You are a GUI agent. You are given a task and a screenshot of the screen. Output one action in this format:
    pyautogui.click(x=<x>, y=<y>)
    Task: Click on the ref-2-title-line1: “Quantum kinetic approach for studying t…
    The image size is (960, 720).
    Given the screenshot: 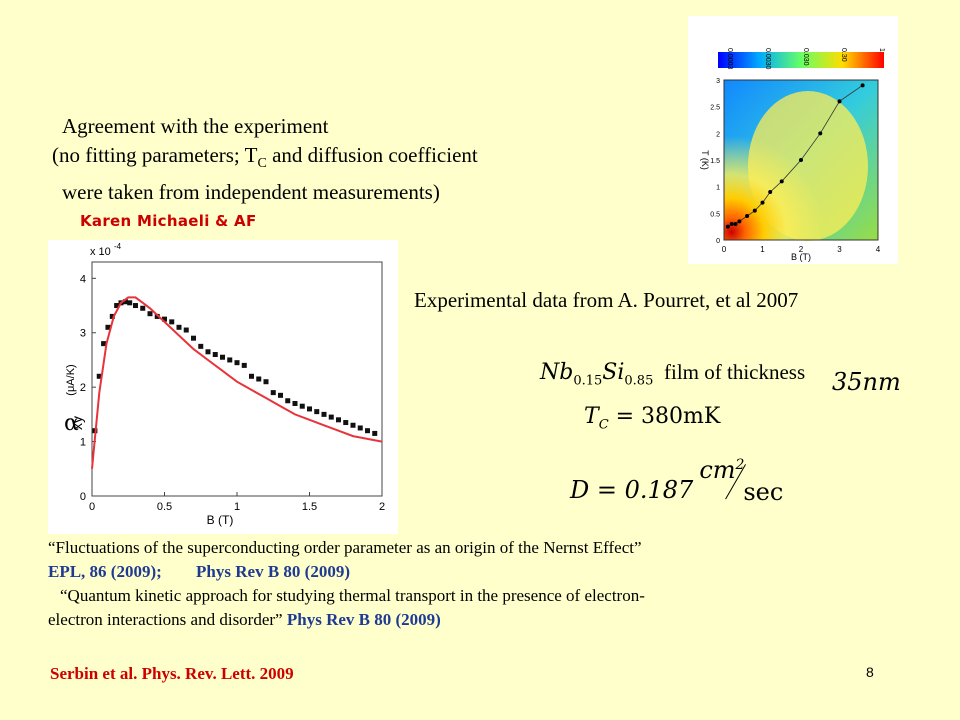 What is the action you would take?
    pyautogui.click(x=352, y=595)
    